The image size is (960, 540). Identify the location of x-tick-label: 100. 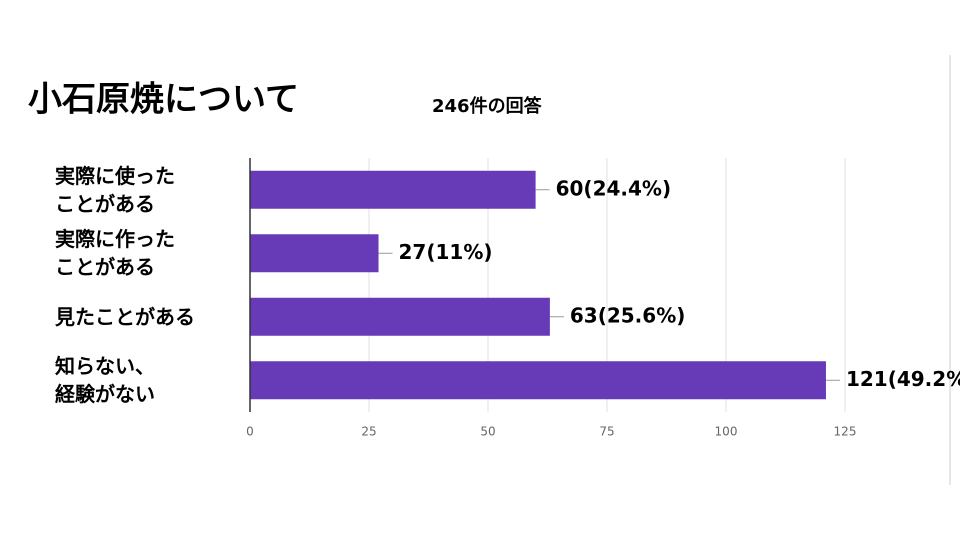
(726, 432).